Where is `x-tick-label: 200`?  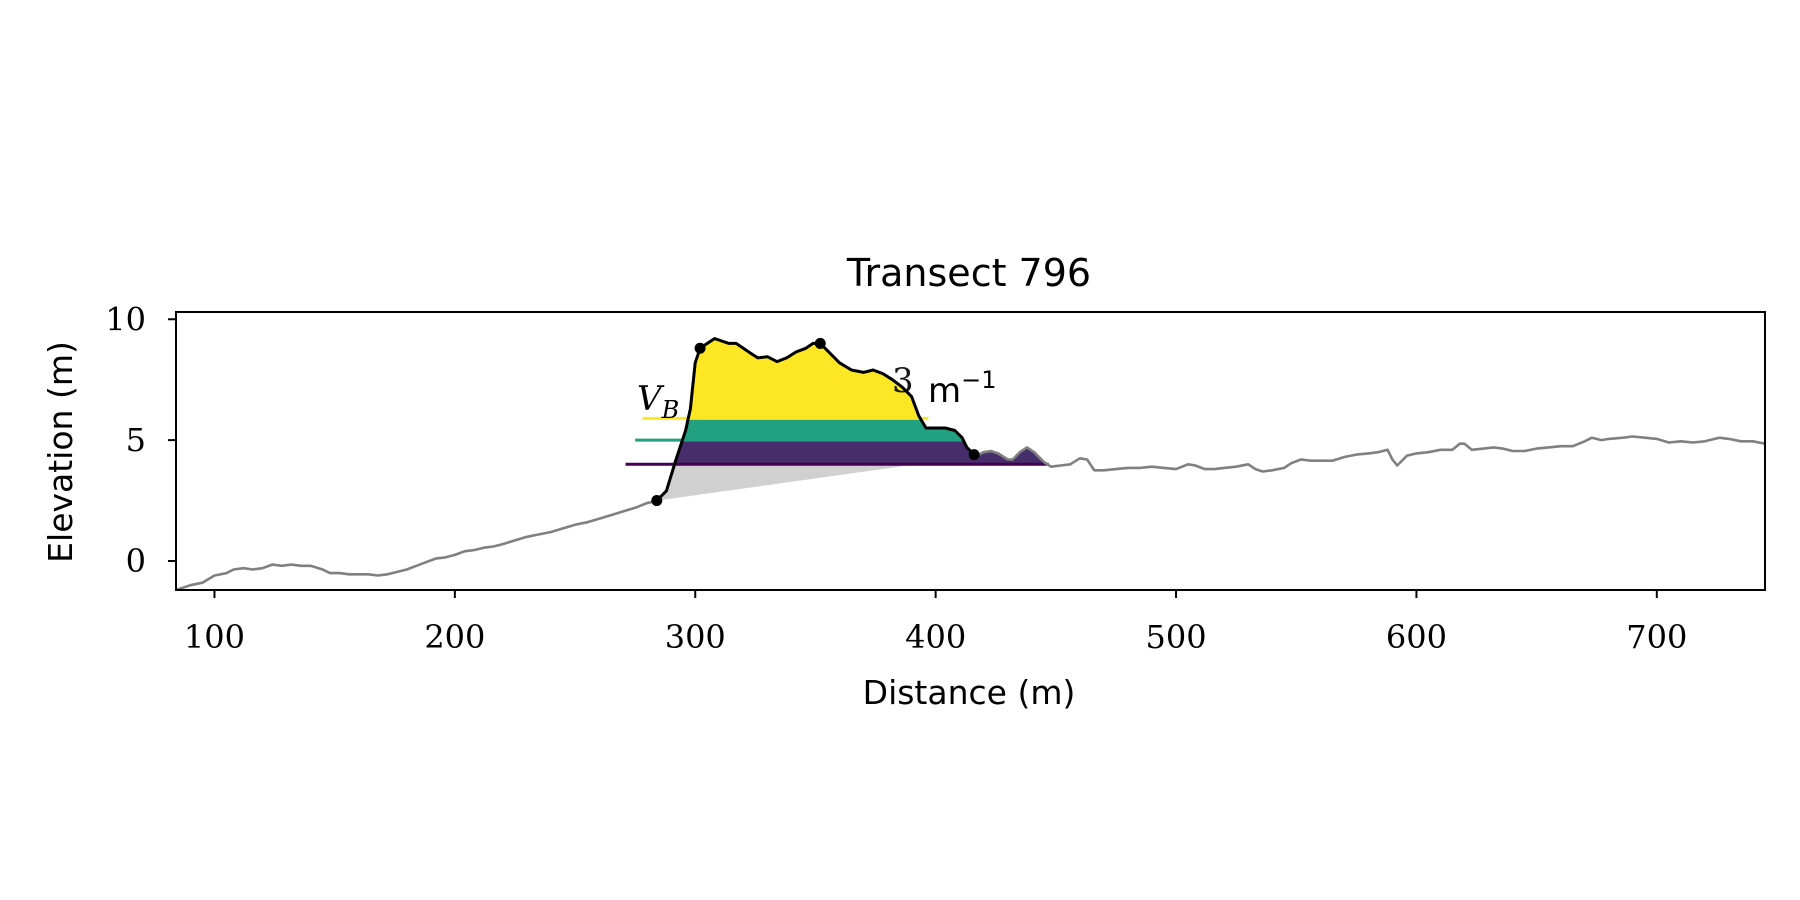 x-tick-label: 200 is located at coordinates (454, 637).